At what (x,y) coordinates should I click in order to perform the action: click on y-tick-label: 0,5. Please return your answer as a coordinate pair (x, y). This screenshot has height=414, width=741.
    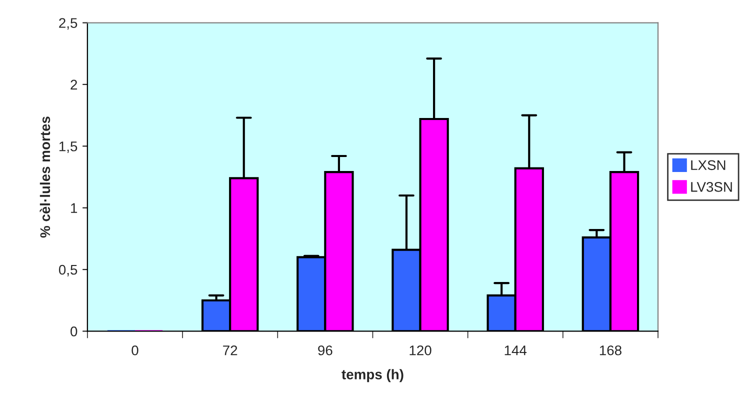
    Looking at the image, I should click on (68, 270).